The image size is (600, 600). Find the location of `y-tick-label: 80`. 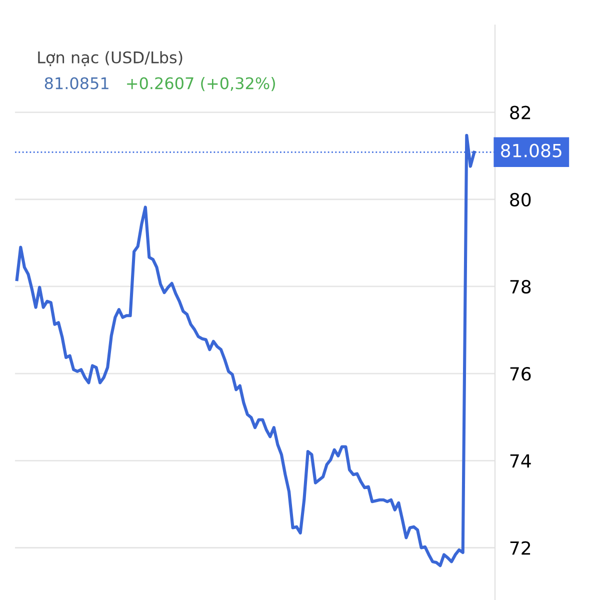

y-tick-label: 80 is located at coordinates (520, 199).